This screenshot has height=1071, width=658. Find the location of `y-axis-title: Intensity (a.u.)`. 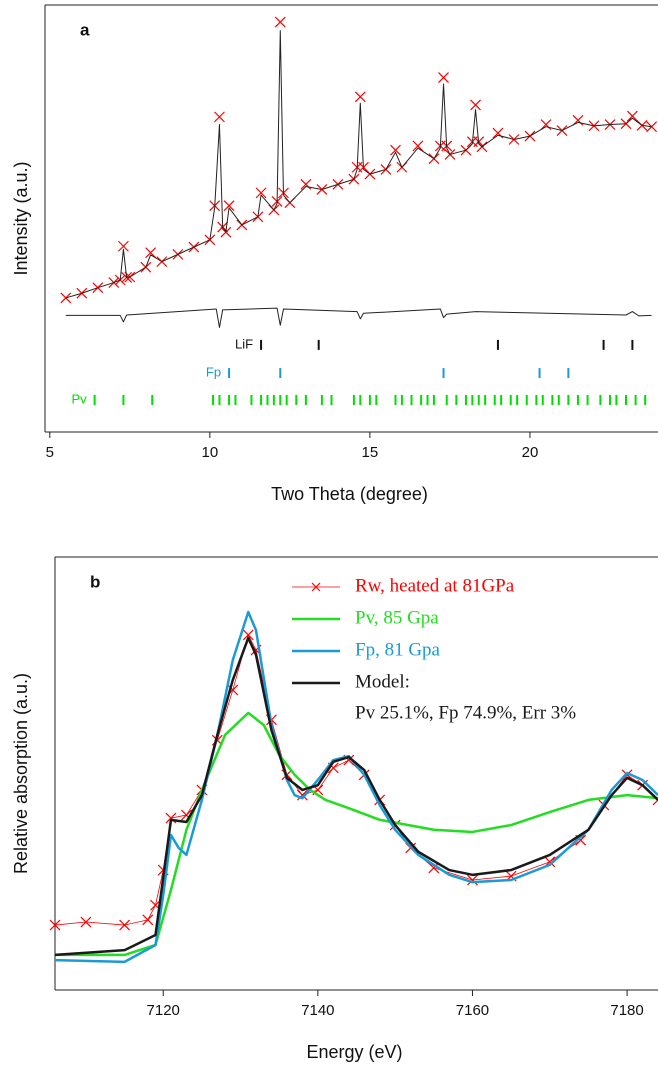

y-axis-title: Intensity (a.u.) is located at coordinates (21, 218).